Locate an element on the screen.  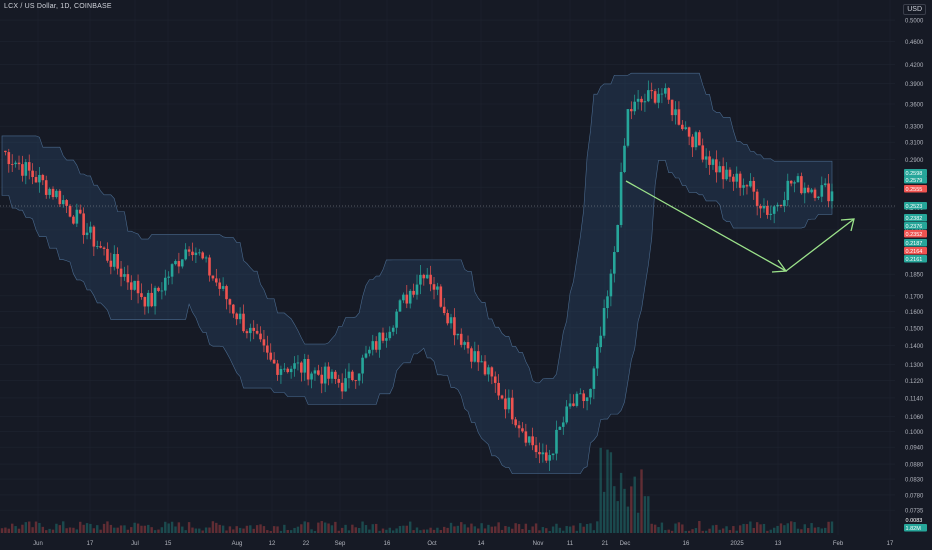
time-axis is located at coordinates (466, 542).